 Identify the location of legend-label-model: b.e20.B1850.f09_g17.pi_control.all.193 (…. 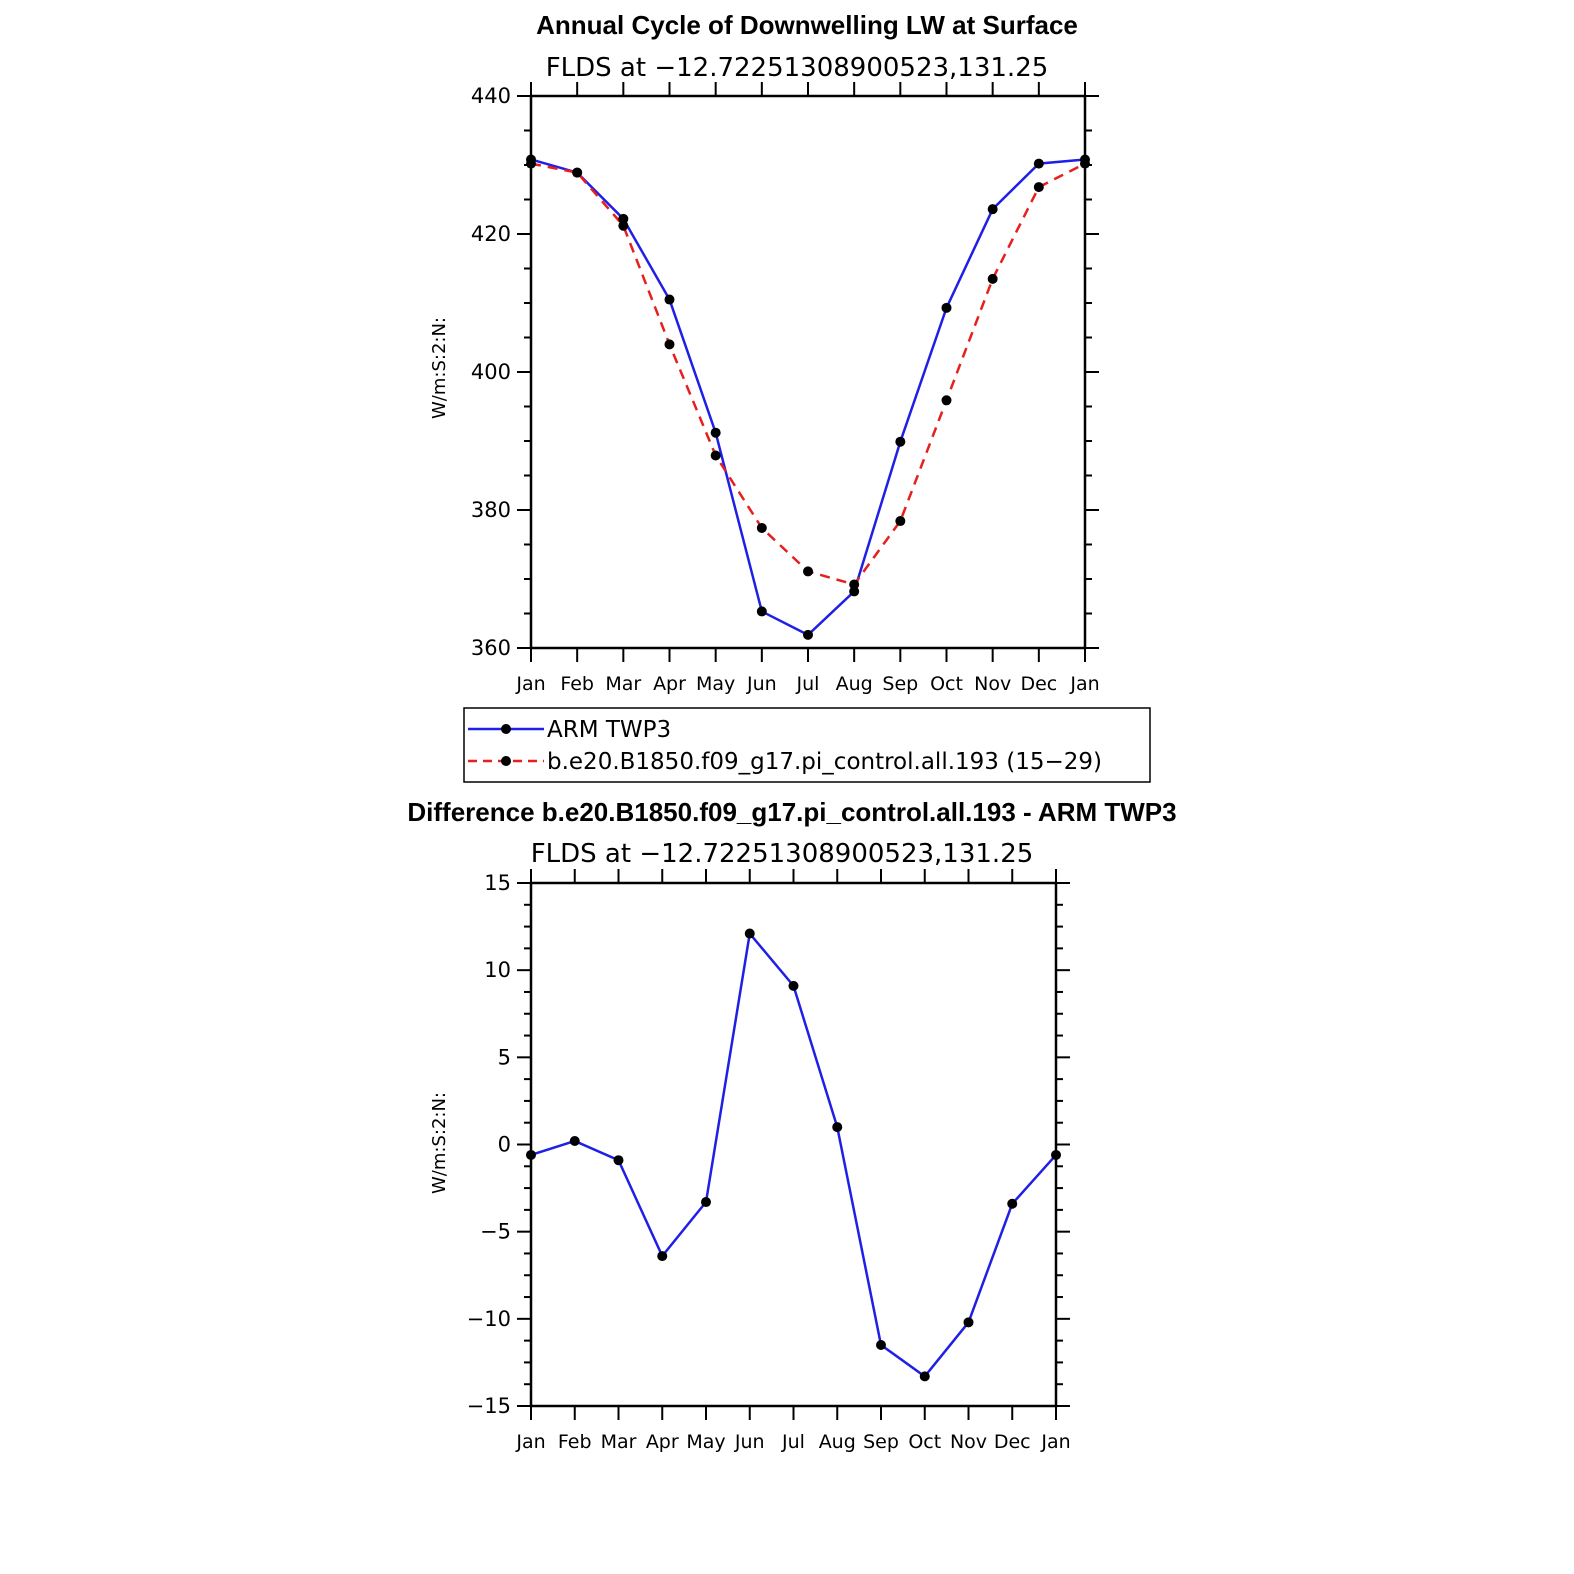
(824, 762).